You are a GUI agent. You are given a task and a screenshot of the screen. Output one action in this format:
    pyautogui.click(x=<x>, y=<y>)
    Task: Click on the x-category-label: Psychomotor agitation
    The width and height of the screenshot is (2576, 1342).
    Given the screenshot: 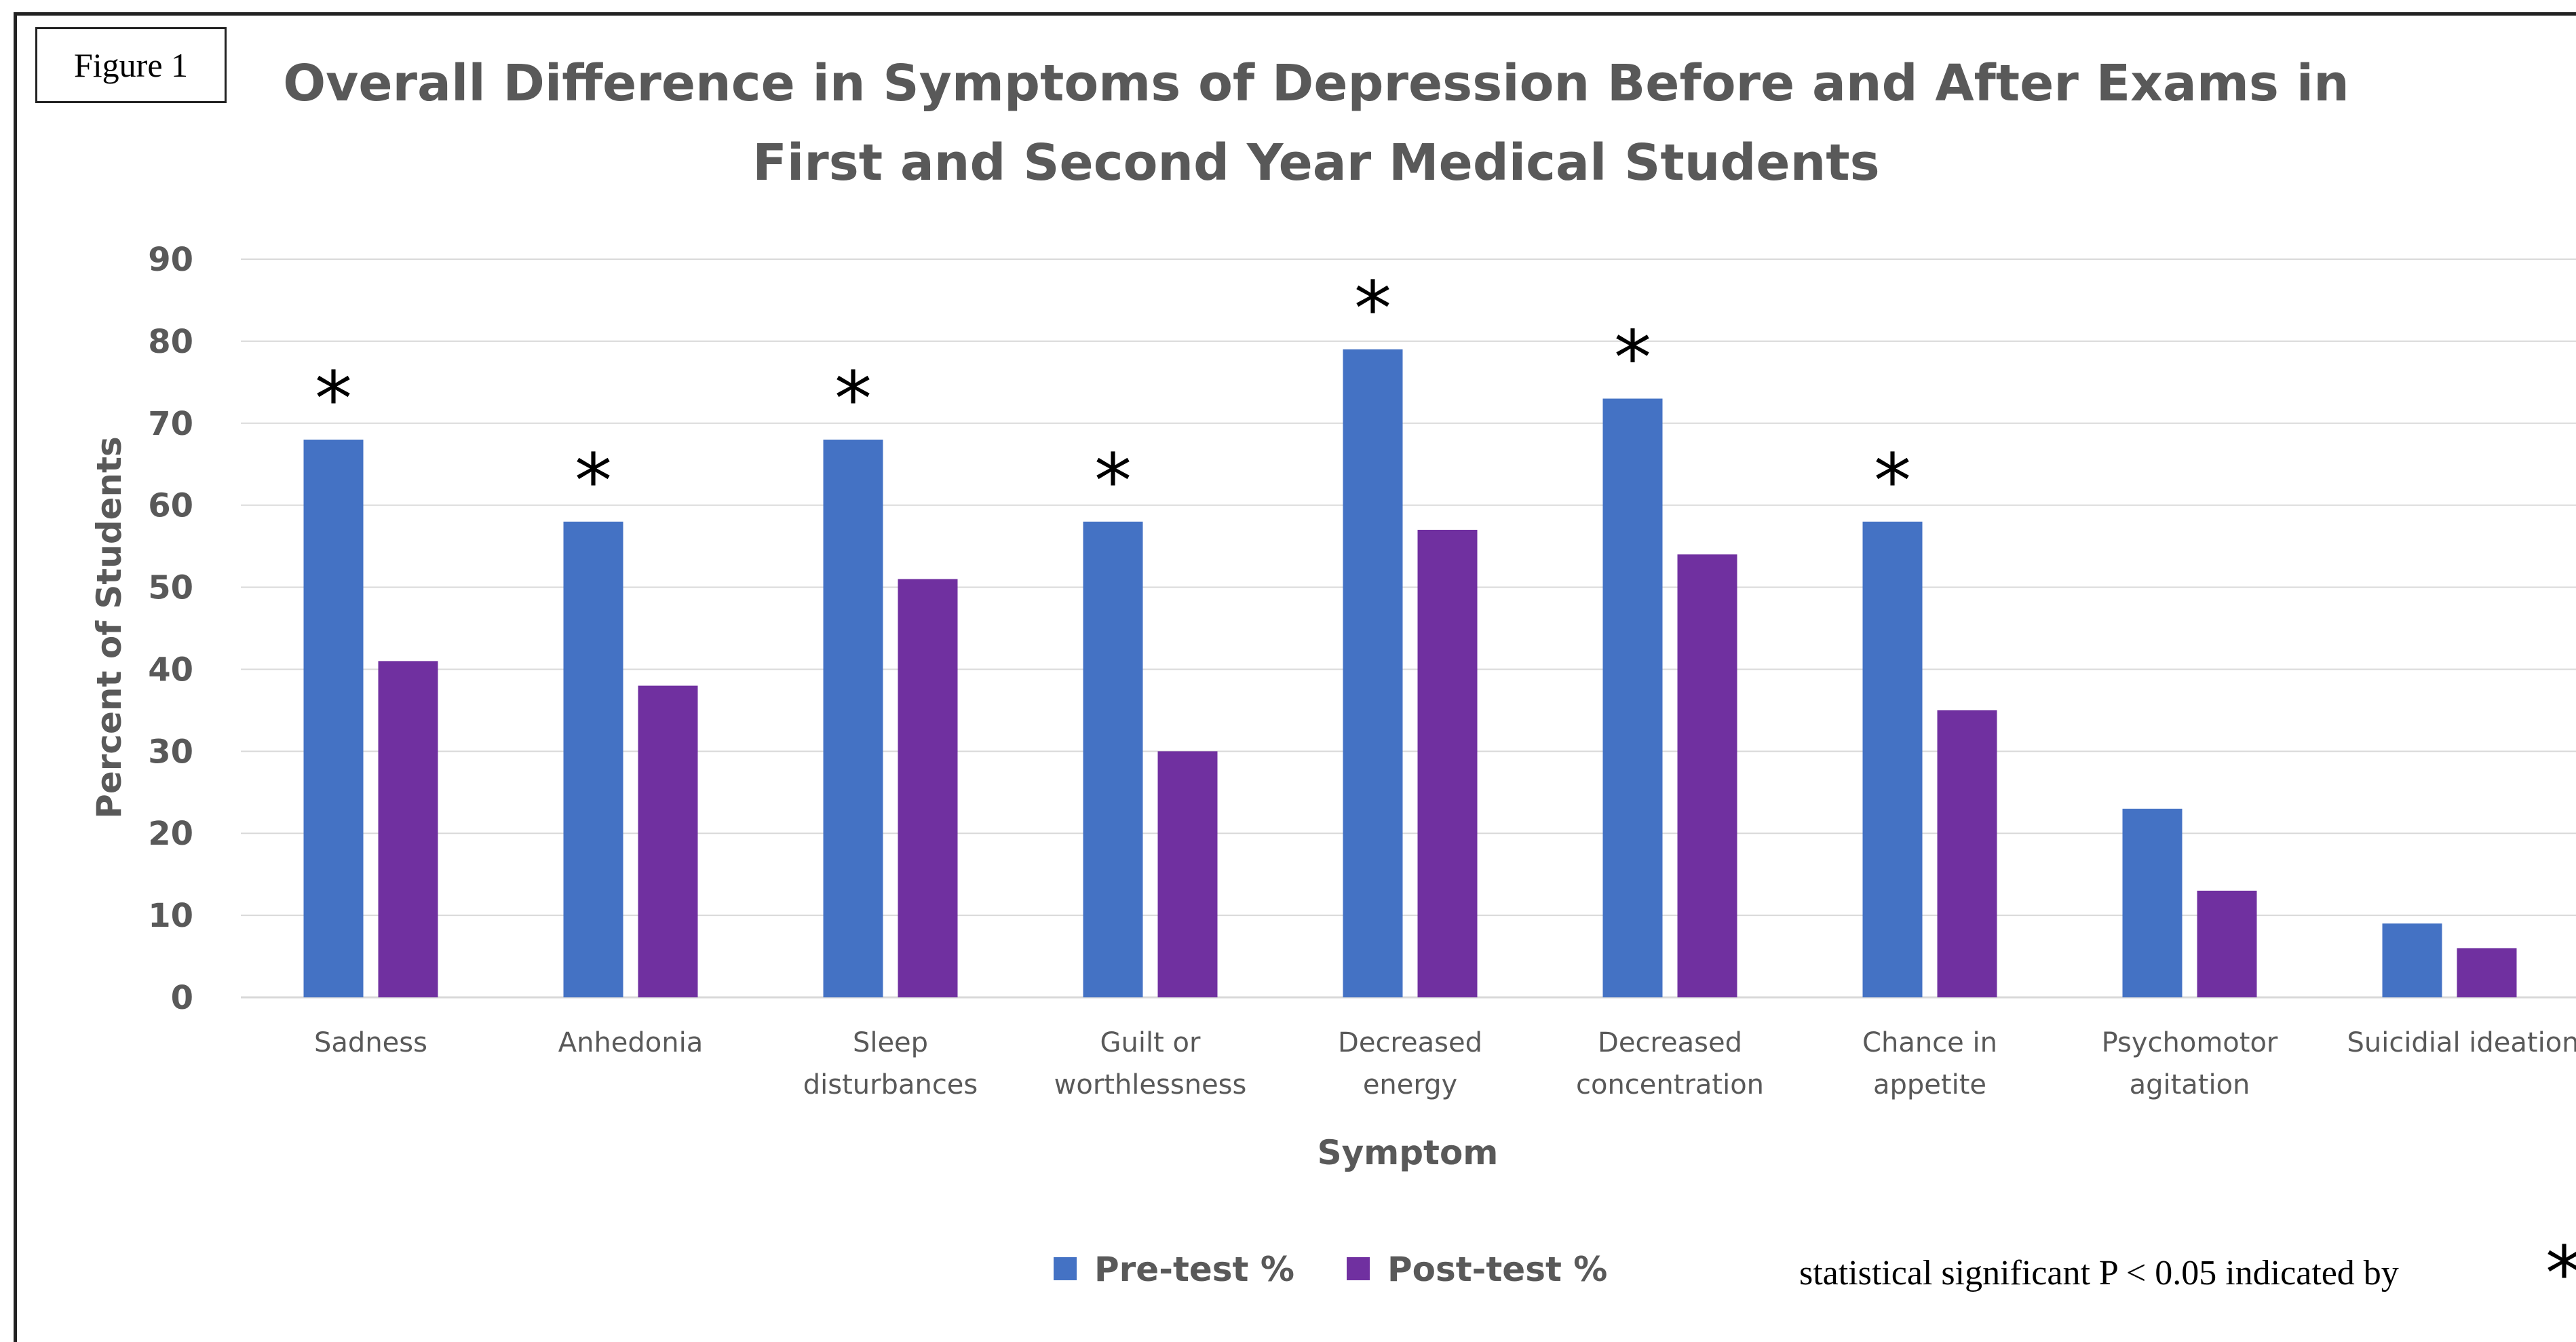 What is the action you would take?
    pyautogui.click(x=2190, y=1063)
    